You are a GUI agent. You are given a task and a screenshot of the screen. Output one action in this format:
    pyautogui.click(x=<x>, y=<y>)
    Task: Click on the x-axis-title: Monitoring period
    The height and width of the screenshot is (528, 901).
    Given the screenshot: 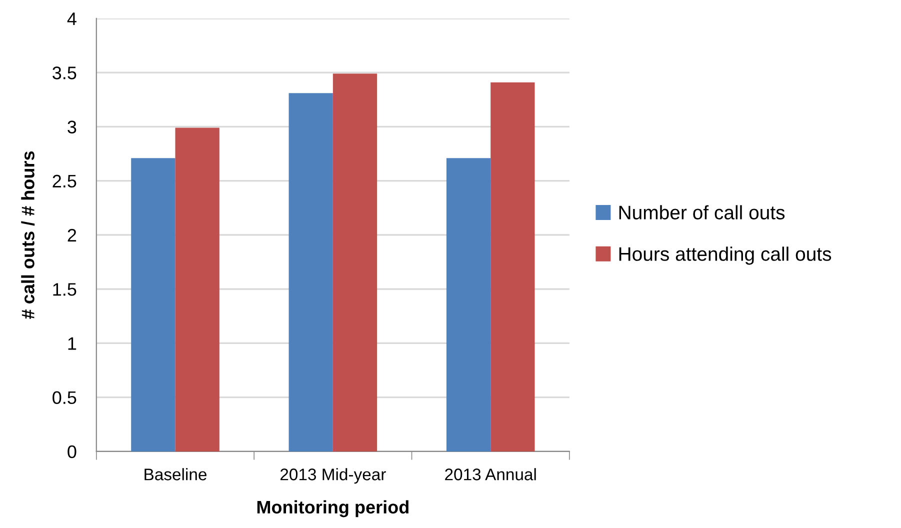 What is the action you would take?
    pyautogui.click(x=332, y=509)
    